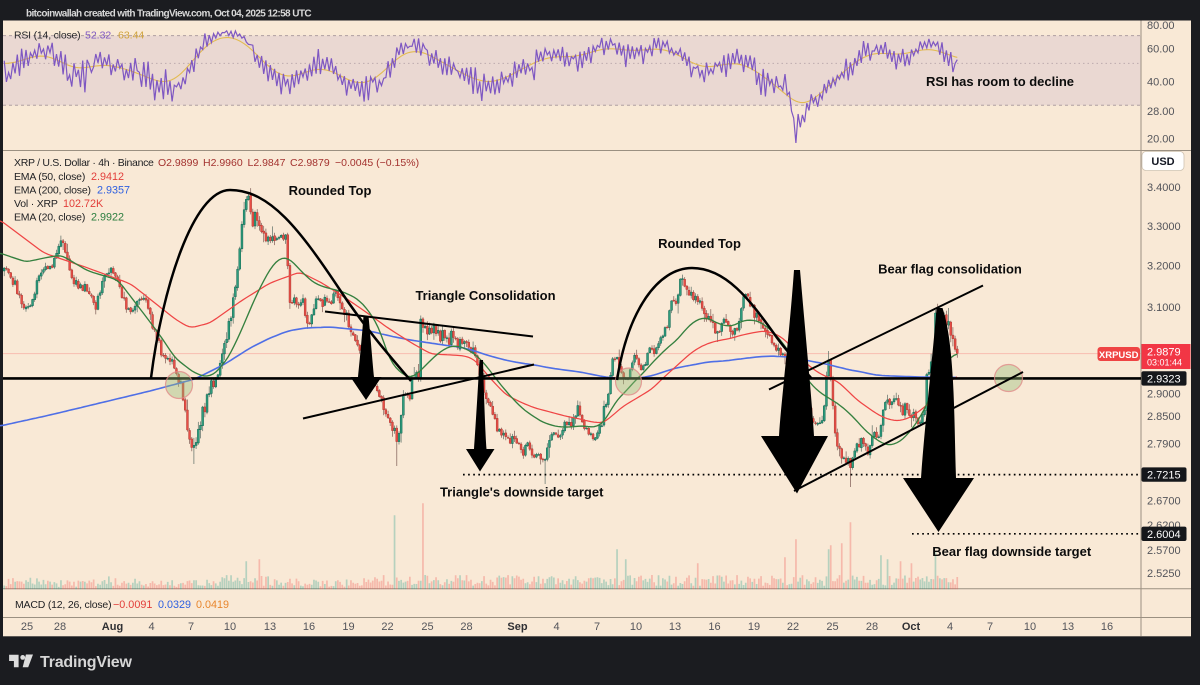 The width and height of the screenshot is (1200, 685). What do you see at coordinates (223, 163) in the screenshot?
I see `svg-text: H2.9960` at bounding box center [223, 163].